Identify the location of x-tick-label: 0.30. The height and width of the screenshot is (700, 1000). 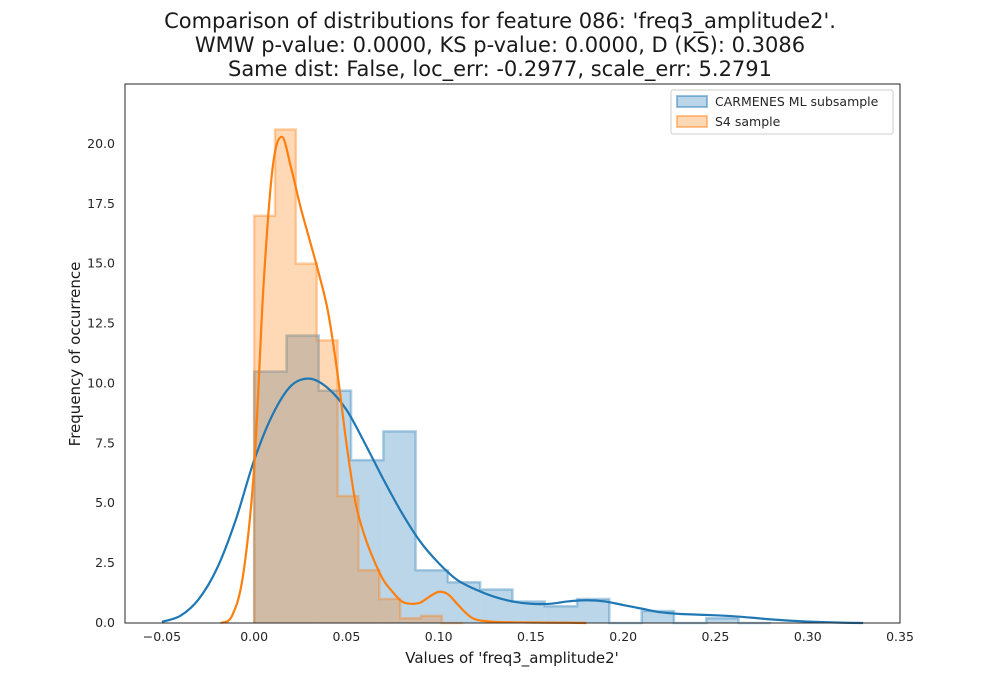
(808, 636).